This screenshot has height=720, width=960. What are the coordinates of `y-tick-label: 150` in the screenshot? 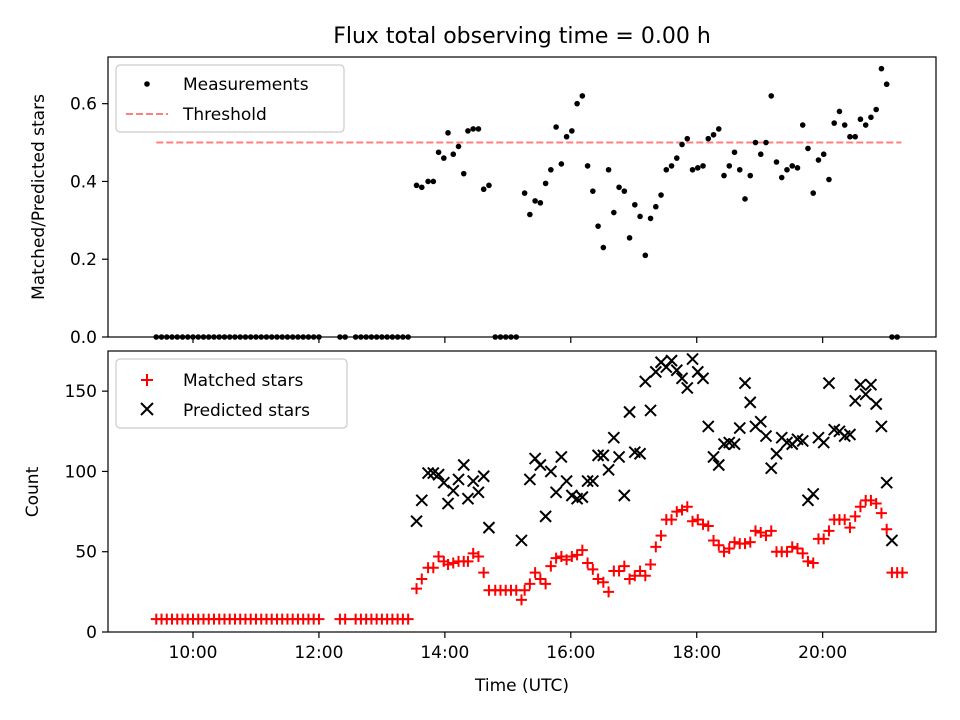 It's located at (81, 392).